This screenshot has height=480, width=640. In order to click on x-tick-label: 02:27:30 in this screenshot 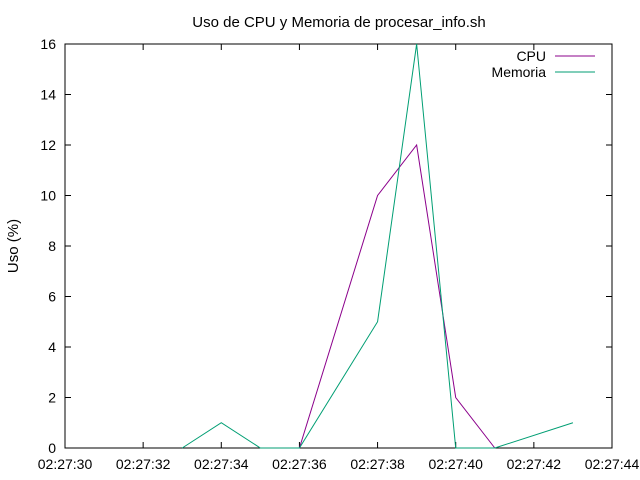, I will do `click(65, 464)`.